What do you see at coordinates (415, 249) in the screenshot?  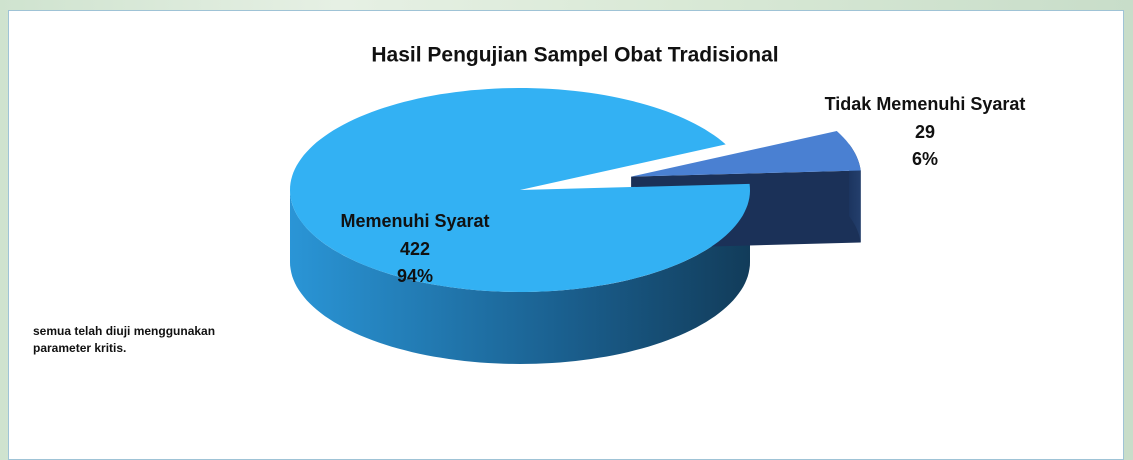 I see `value-label: 422` at bounding box center [415, 249].